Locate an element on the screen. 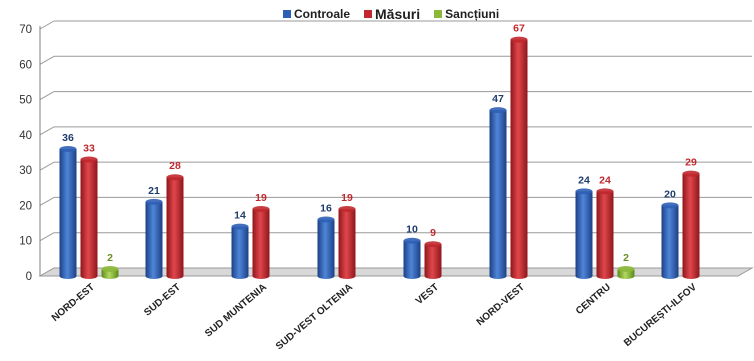  legend-item-masuri: Măsuri is located at coordinates (392, 14).